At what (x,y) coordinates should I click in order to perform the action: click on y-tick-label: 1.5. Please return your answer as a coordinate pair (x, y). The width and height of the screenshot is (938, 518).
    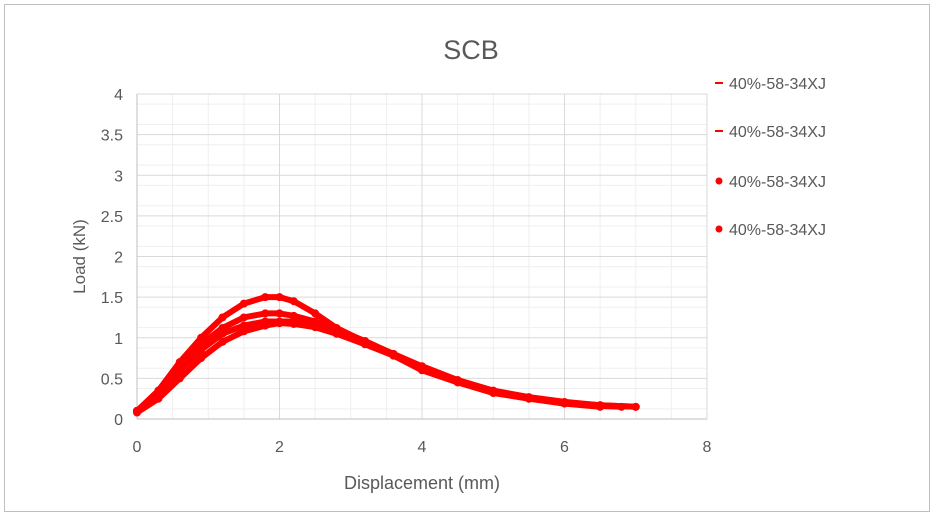
    Looking at the image, I should click on (112, 298).